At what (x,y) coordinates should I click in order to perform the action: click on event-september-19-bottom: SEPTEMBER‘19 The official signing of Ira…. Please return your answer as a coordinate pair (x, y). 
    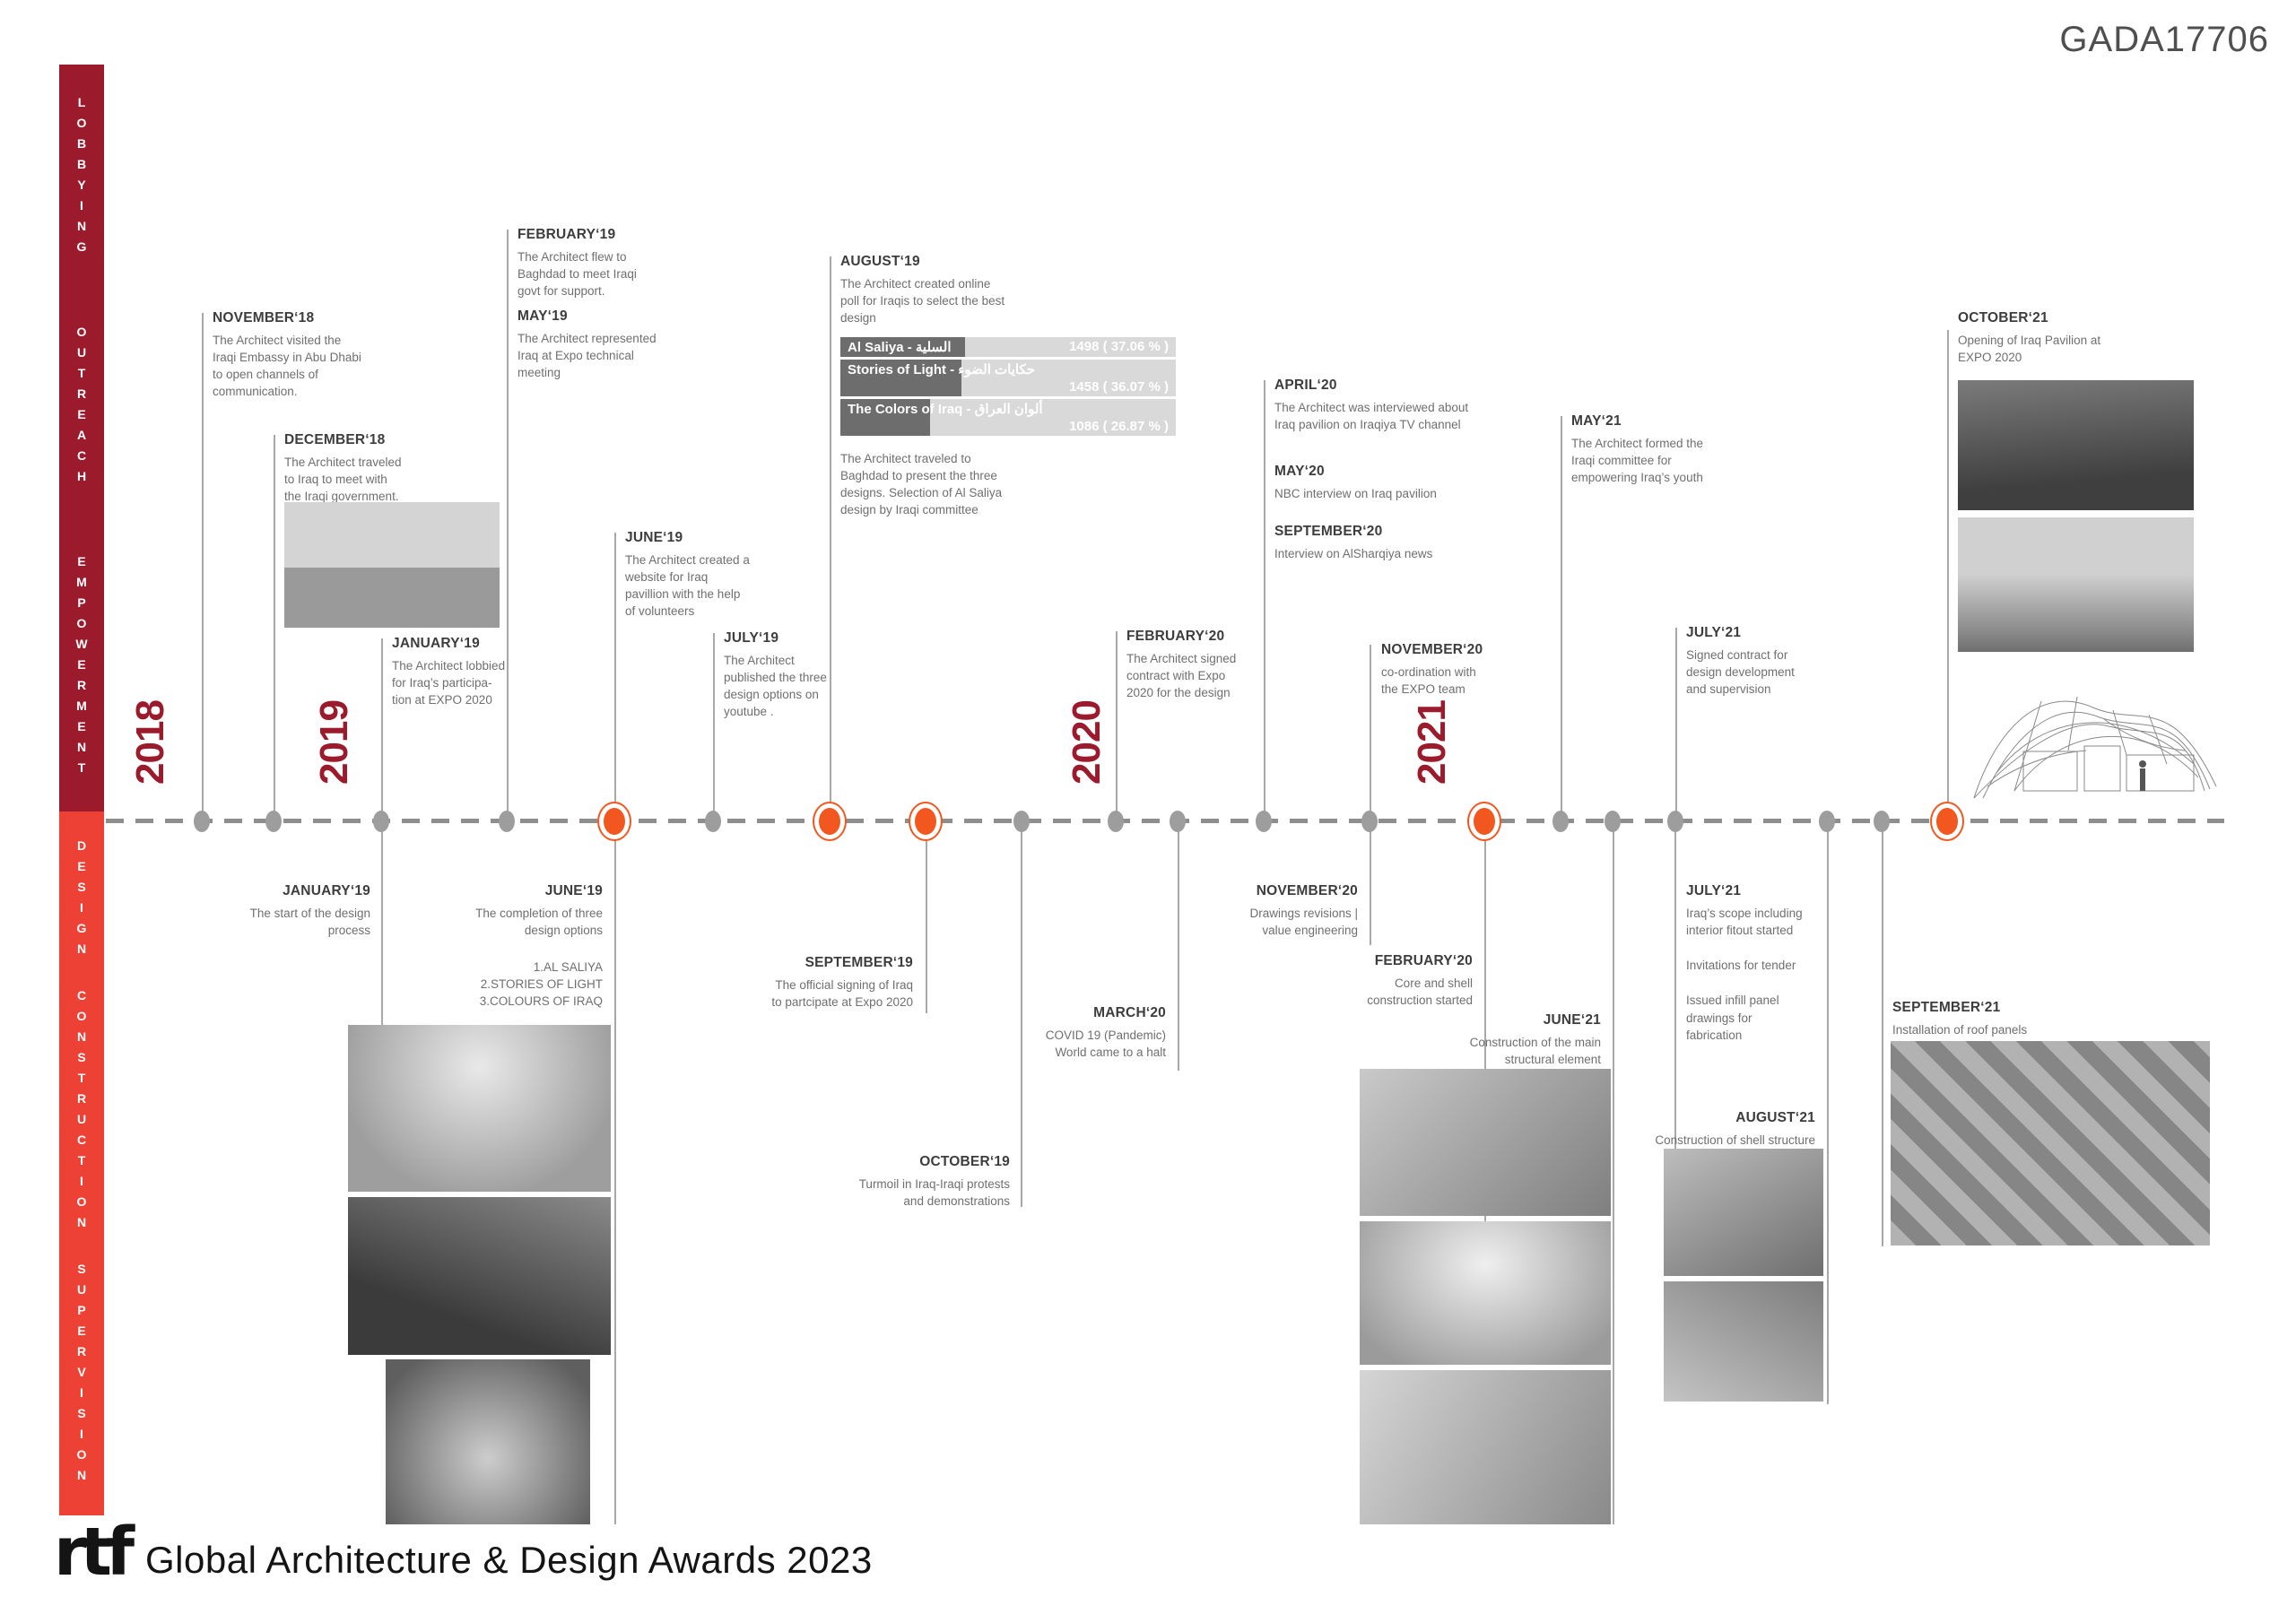
    Looking at the image, I should click on (823, 983).